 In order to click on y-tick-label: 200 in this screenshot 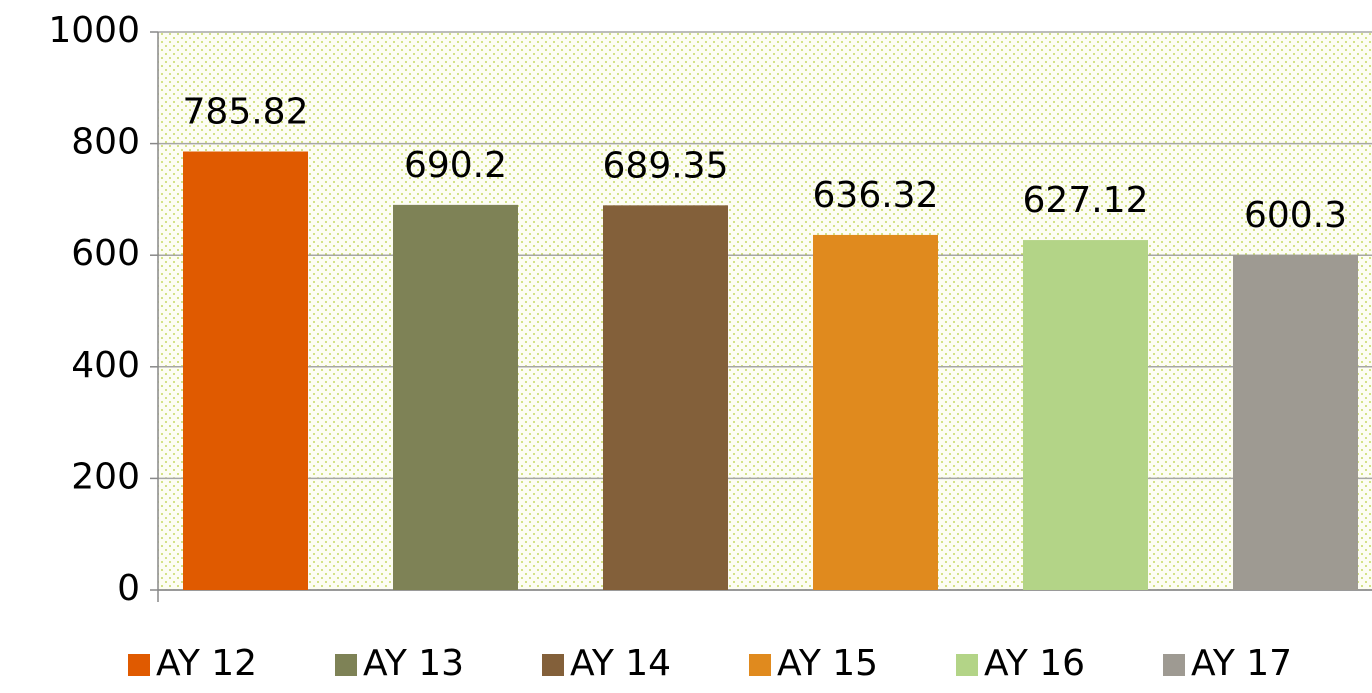, I will do `click(105, 476)`.